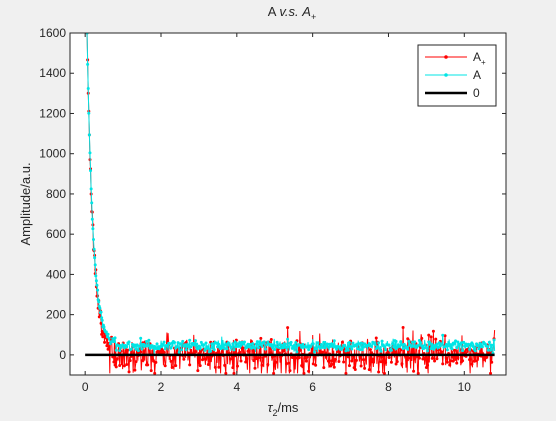  What do you see at coordinates (25, 203) in the screenshot?
I see `y-axis-title: Amplitude/a.u.` at bounding box center [25, 203].